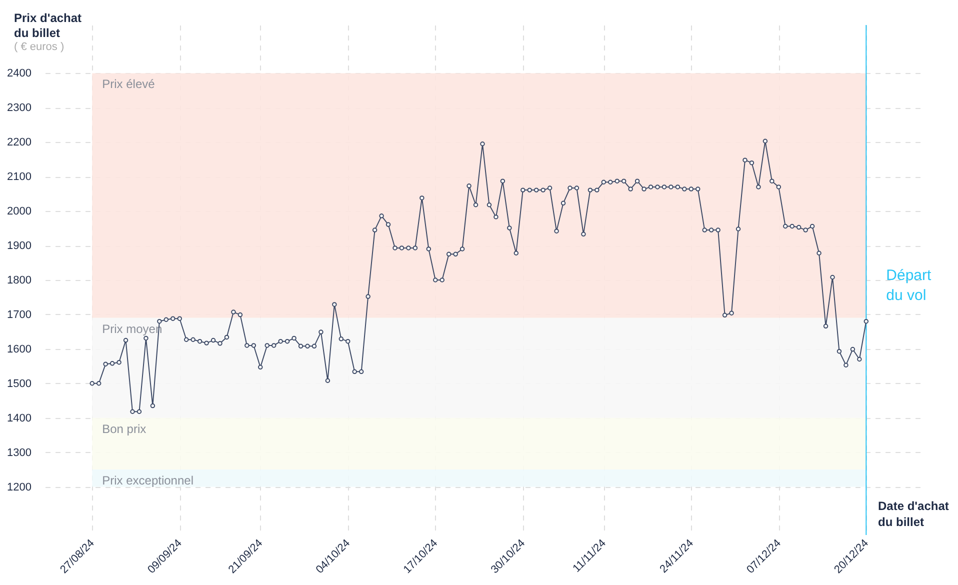  What do you see at coordinates (19, 142) in the screenshot?
I see `y-tick-label: 2200` at bounding box center [19, 142].